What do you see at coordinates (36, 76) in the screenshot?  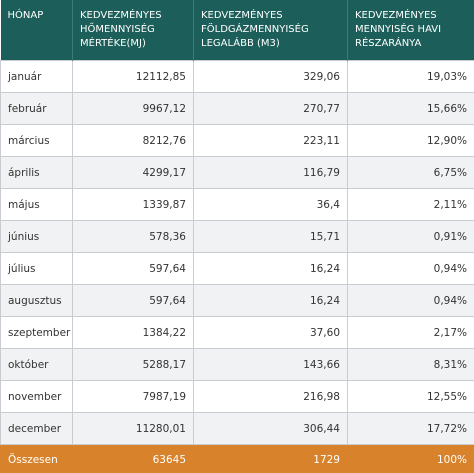 I see `table-cell: január` at bounding box center [36, 76].